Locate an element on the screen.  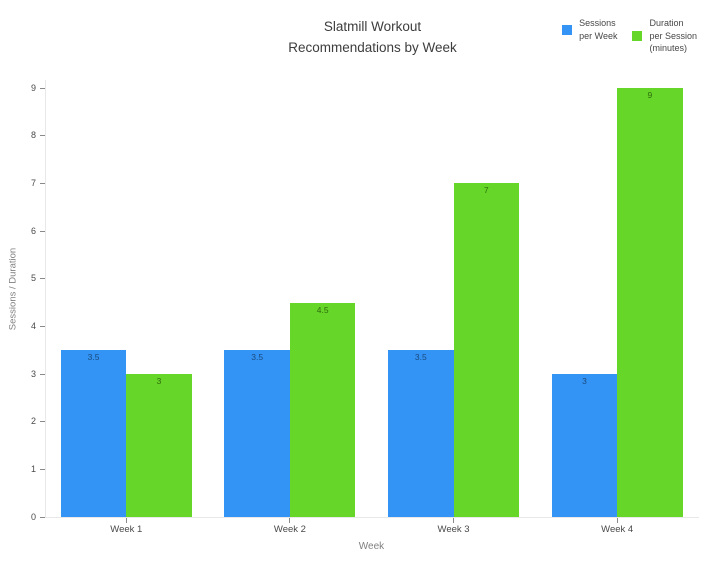
x-tick-label: Week 4 is located at coordinates (617, 529).